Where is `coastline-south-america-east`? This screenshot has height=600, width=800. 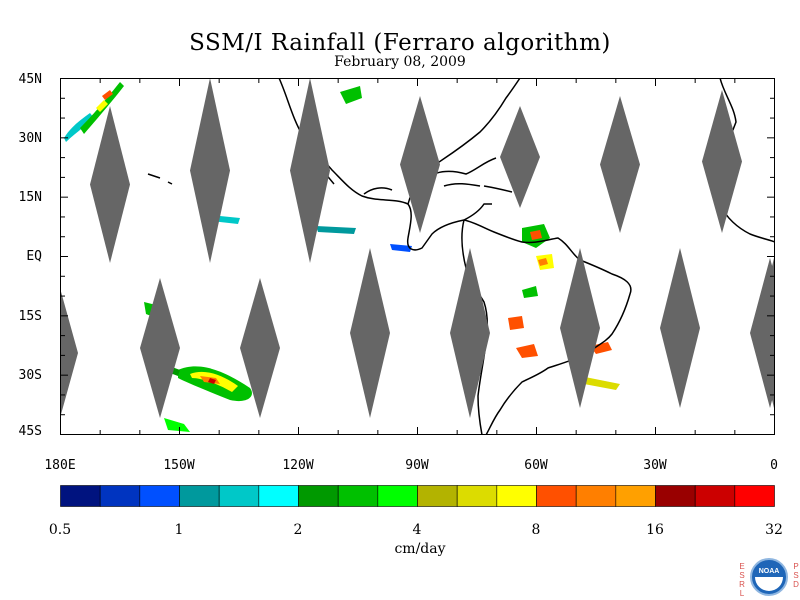 coastline-south-america-east is located at coordinates (547, 327).